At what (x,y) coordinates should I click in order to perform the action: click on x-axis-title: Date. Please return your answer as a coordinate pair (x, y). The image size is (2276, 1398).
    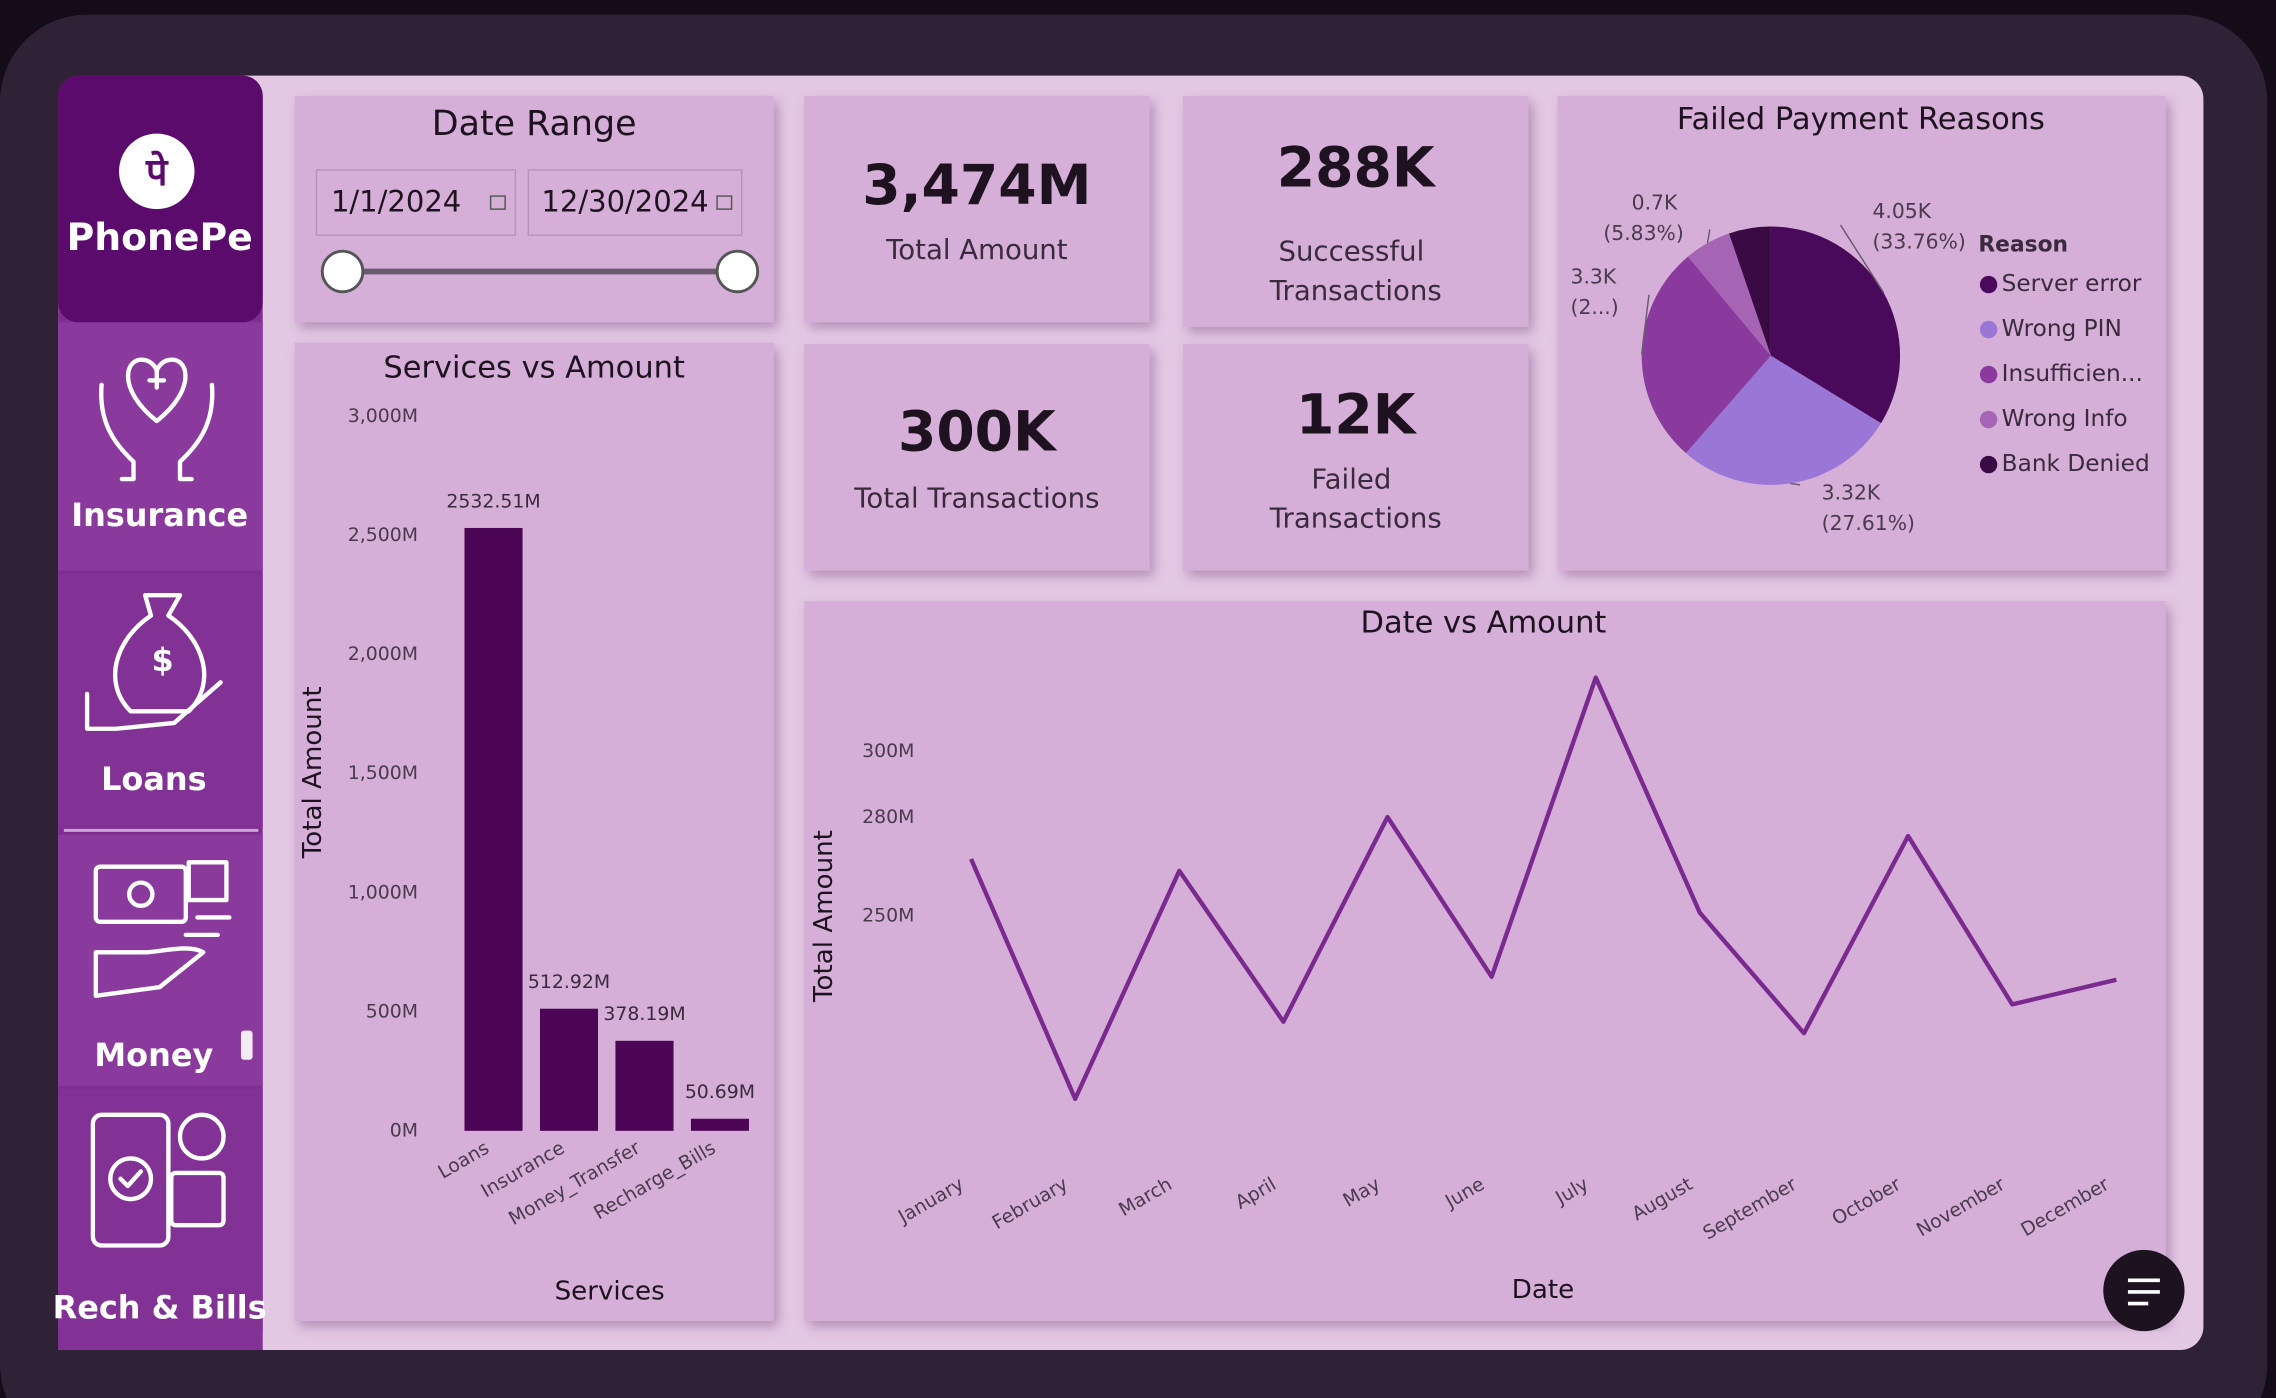
    Looking at the image, I should click on (1543, 1290).